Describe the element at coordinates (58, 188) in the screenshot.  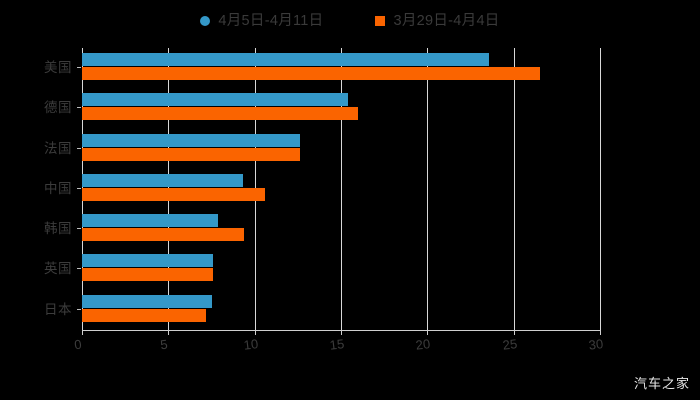
I see `y-axis-category-label: 中国` at that location.